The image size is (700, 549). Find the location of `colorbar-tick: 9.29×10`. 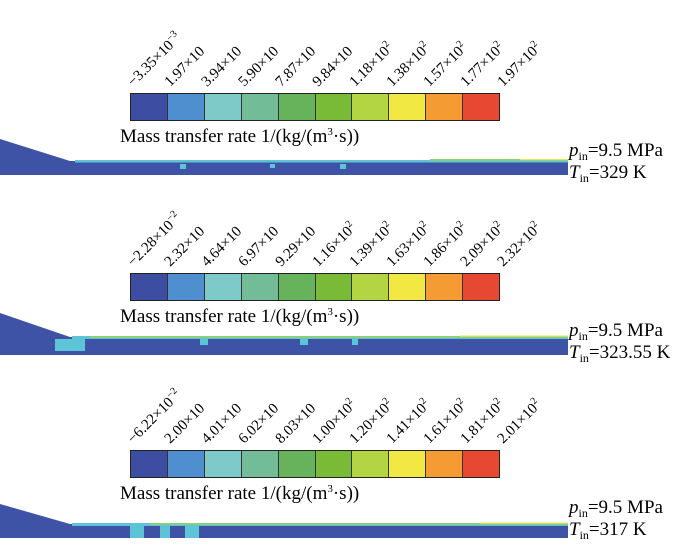

colorbar-tick: 9.29×10 is located at coordinates (296, 246).